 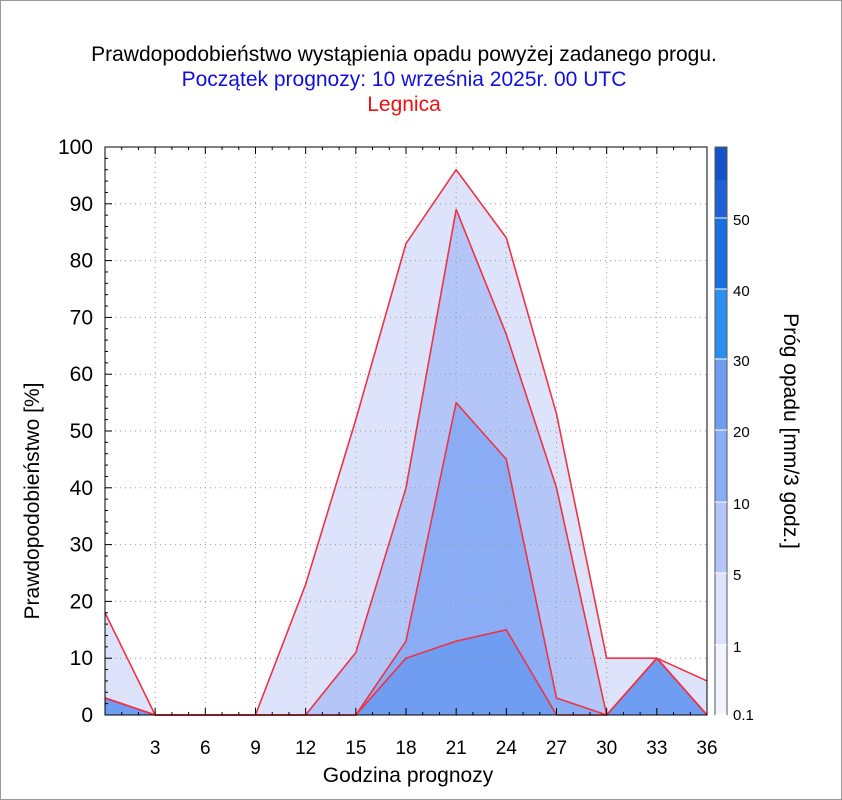 What do you see at coordinates (81, 658) in the screenshot?
I see `y-tick-label-10: 10` at bounding box center [81, 658].